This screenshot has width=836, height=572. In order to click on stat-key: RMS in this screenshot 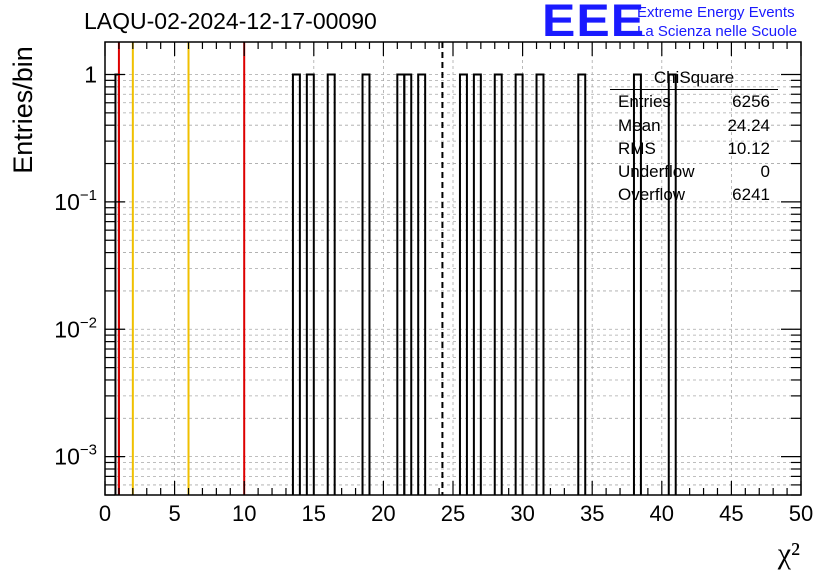, I will do `click(637, 148)`.